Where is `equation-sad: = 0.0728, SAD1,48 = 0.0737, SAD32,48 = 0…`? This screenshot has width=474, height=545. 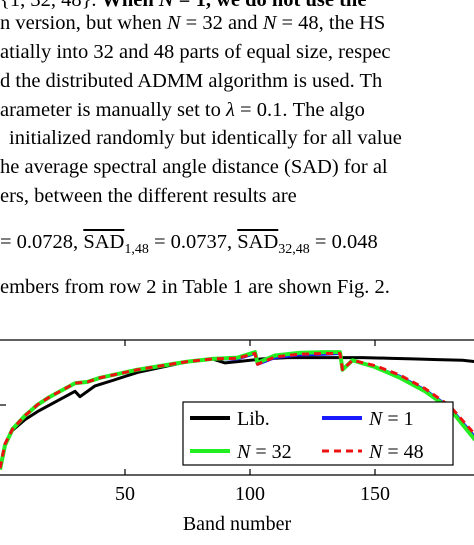 equation-sad: = 0.0728, SAD1,48 = 0.0737, SAD32,48 = 0… is located at coordinates (189, 246).